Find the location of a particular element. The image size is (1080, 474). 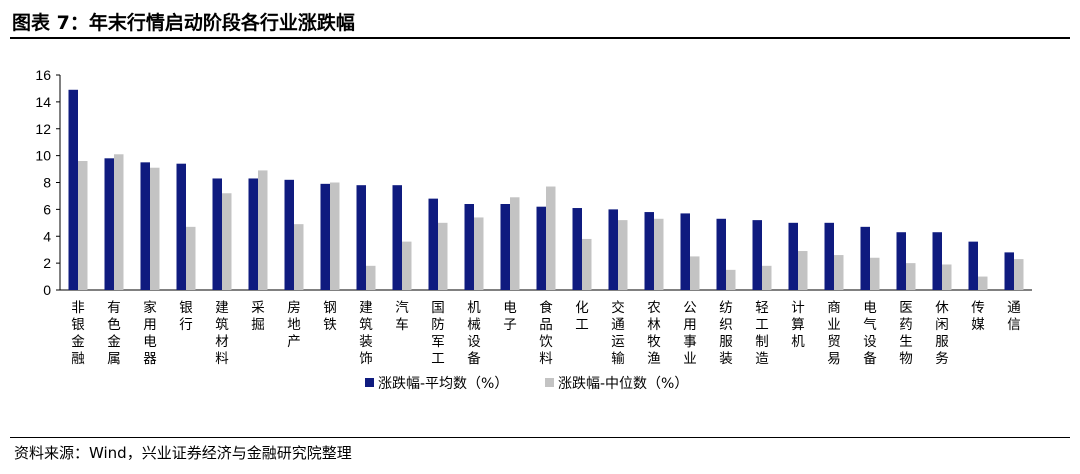

x-category-label: 建筑材料 is located at coordinates (222, 333).